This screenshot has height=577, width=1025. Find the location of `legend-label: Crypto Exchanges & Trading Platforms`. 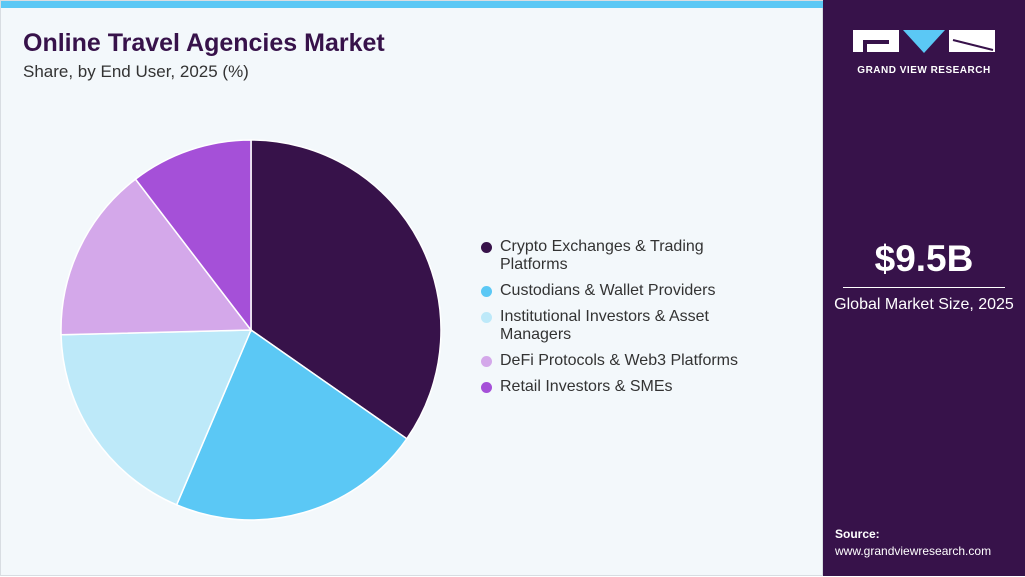

legend-label: Crypto Exchanges & Trading Platforms is located at coordinates (602, 255).